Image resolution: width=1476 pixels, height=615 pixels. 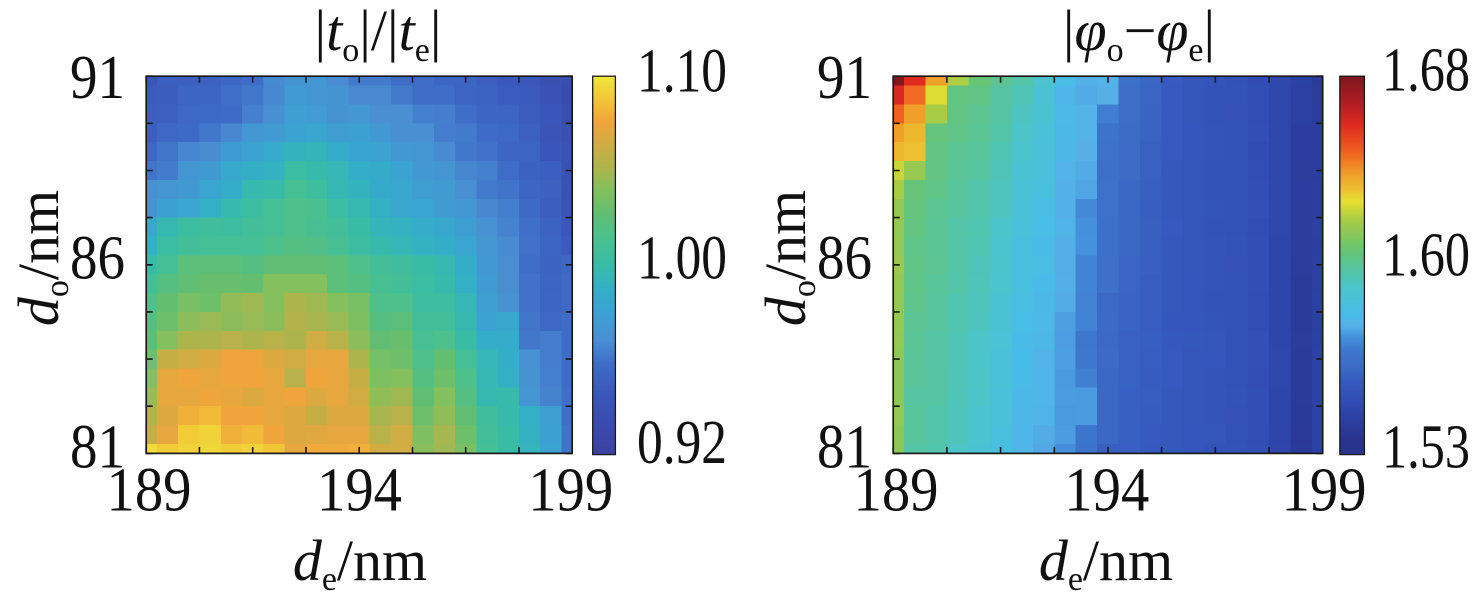 I want to click on svg-text: 1.00, so click(x=682, y=258).